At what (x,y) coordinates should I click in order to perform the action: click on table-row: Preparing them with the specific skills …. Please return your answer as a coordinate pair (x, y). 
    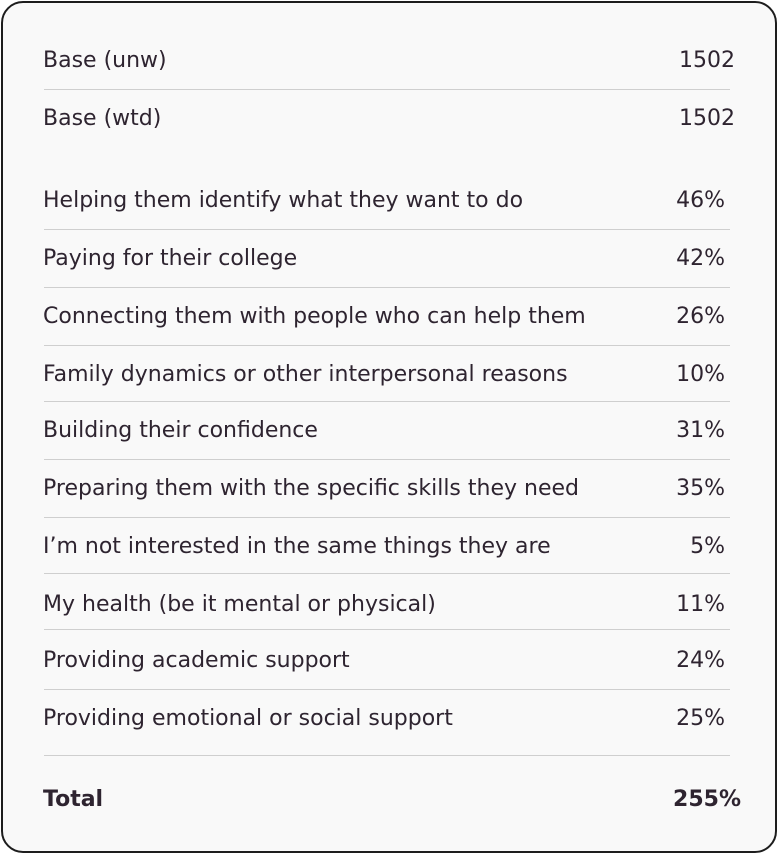
    Looking at the image, I should click on (386, 489).